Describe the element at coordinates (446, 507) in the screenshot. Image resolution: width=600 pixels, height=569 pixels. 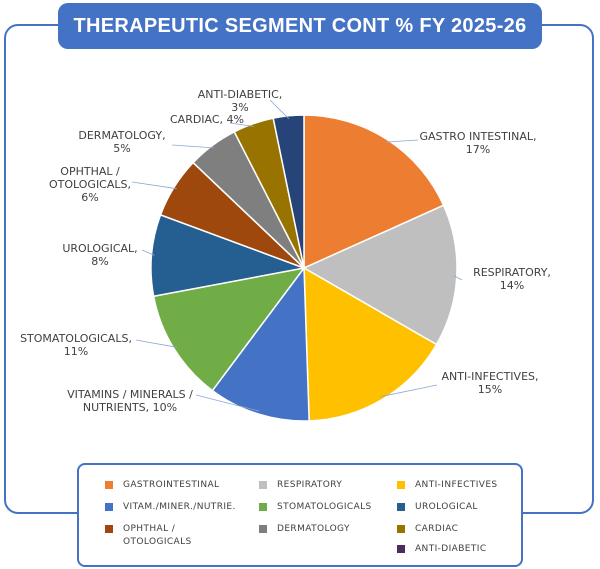
I see `legend-label: UROLOGICAL` at that location.